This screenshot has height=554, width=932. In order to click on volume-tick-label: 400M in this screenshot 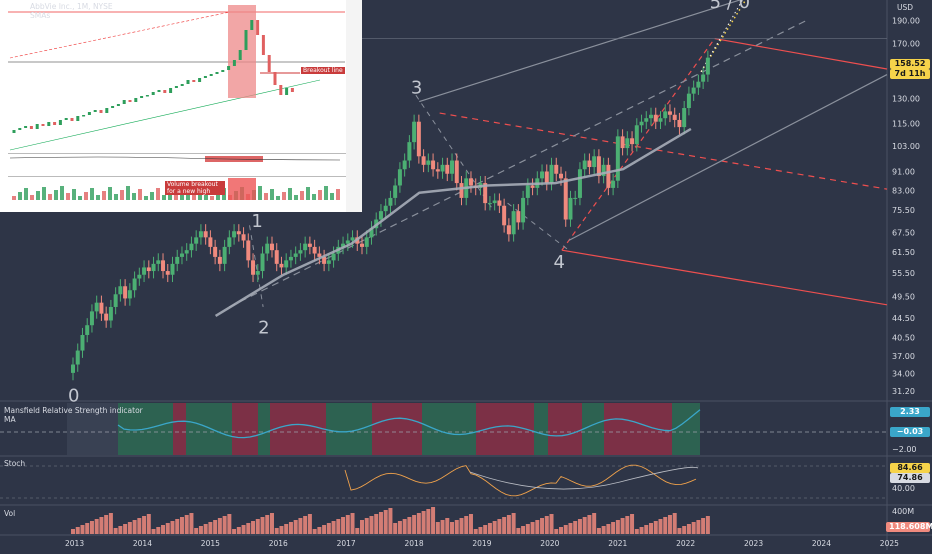, I will do `click(903, 511)`.